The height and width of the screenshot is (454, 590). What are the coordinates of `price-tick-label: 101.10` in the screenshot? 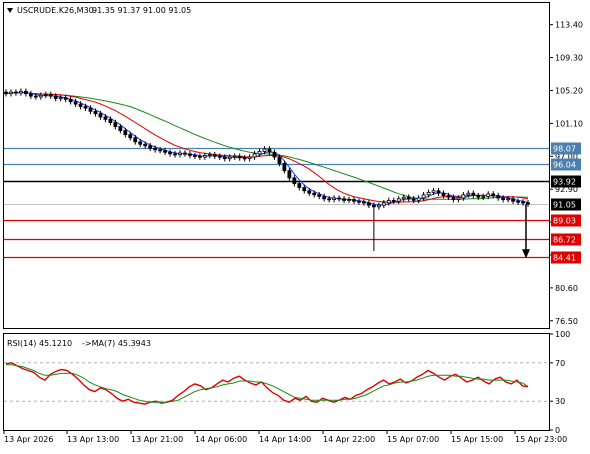 It's located at (569, 123).